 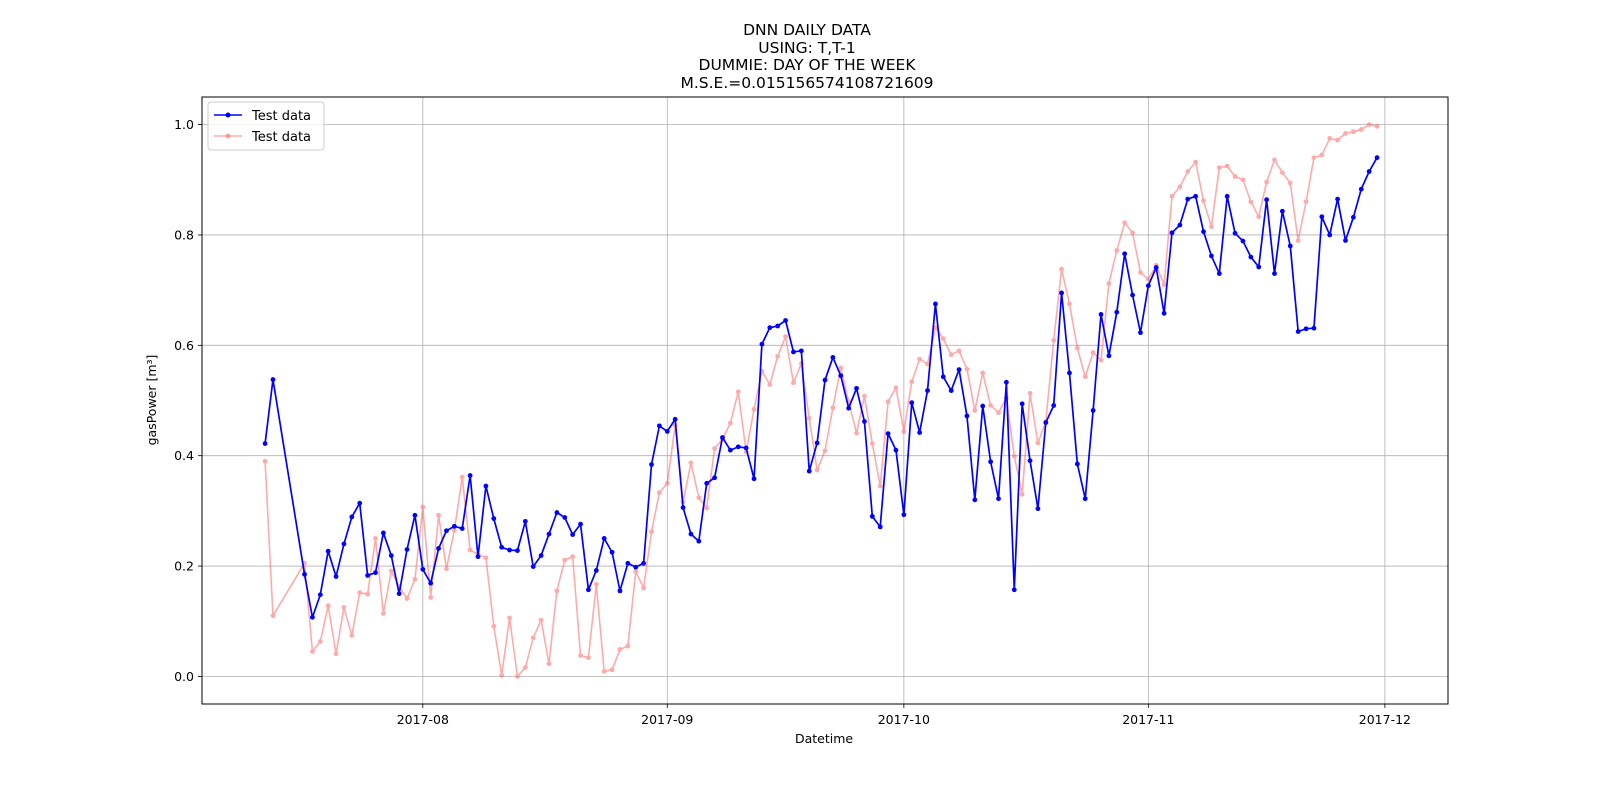 I want to click on title-line-2: USING: T,T-1, so click(x=806, y=48).